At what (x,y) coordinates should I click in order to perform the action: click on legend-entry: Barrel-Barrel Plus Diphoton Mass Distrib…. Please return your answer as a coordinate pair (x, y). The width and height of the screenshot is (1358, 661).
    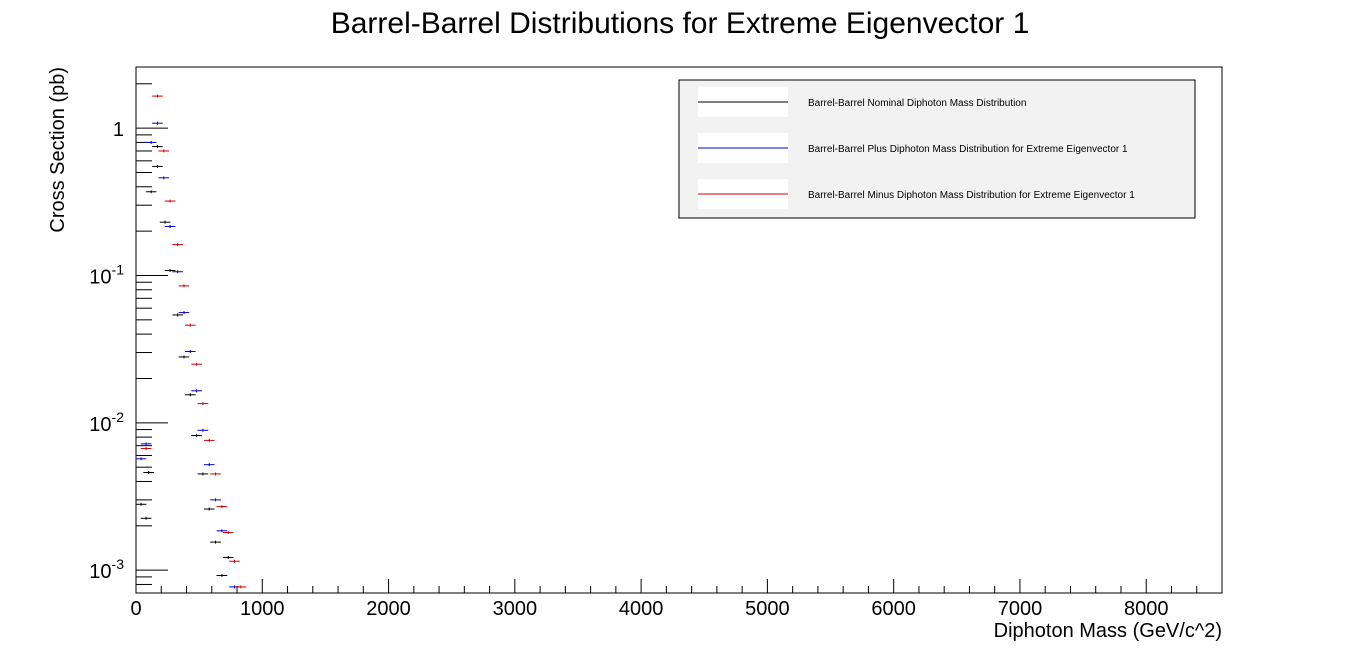
    Looking at the image, I should click on (913, 148).